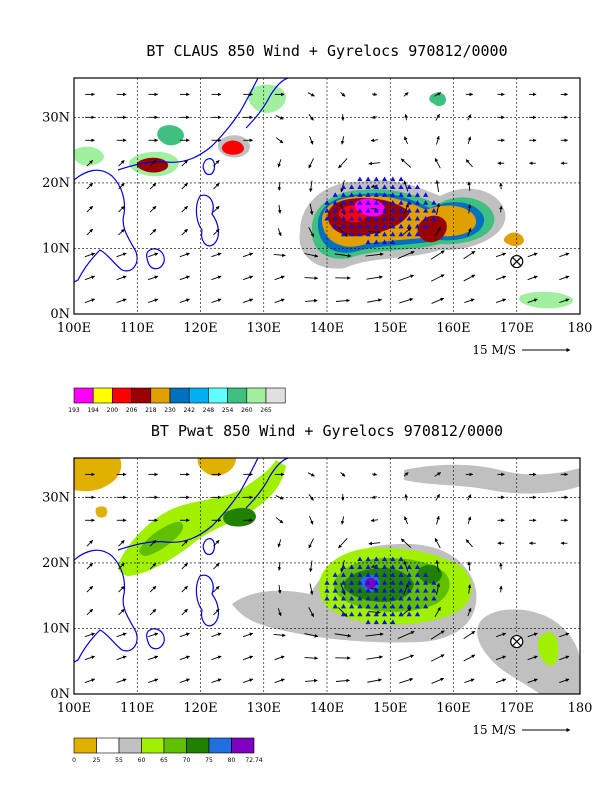  Describe the element at coordinates (170, 410) in the screenshot. I see `claus-colorbar-label: 230` at that location.